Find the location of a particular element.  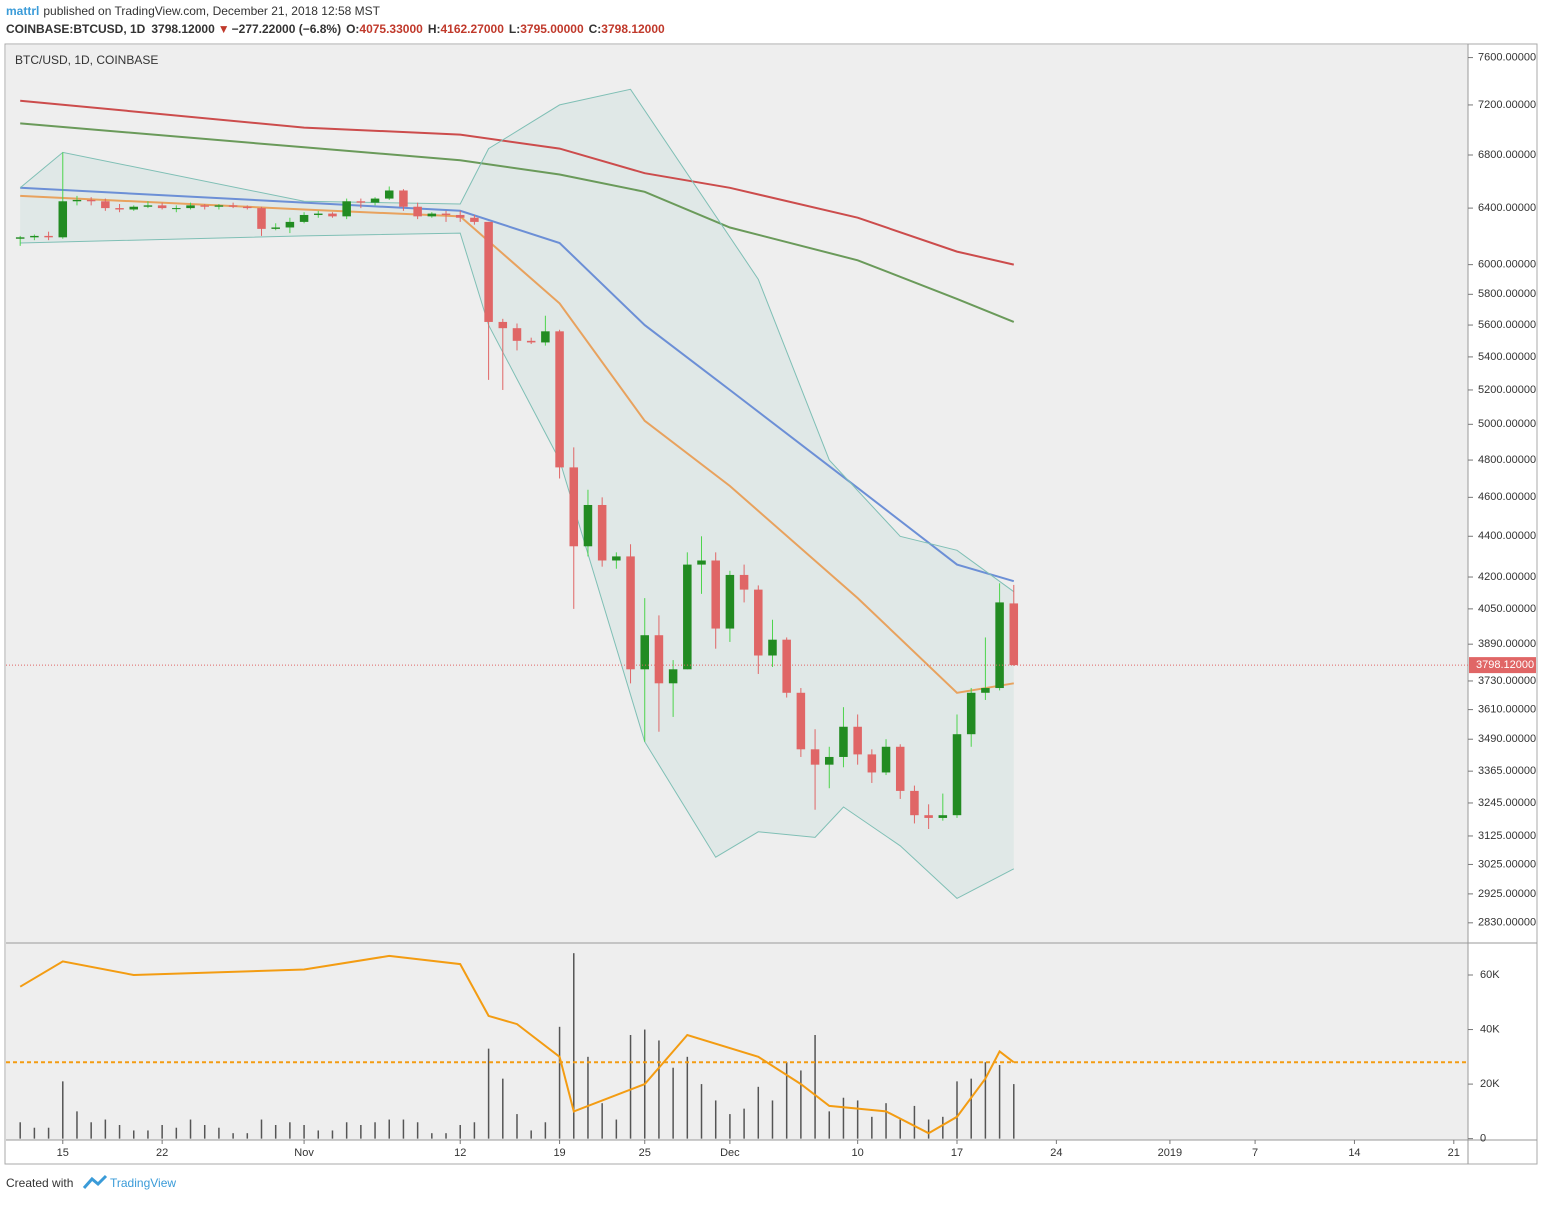

y-tick-label: 6800.00000 is located at coordinates (1507, 155).